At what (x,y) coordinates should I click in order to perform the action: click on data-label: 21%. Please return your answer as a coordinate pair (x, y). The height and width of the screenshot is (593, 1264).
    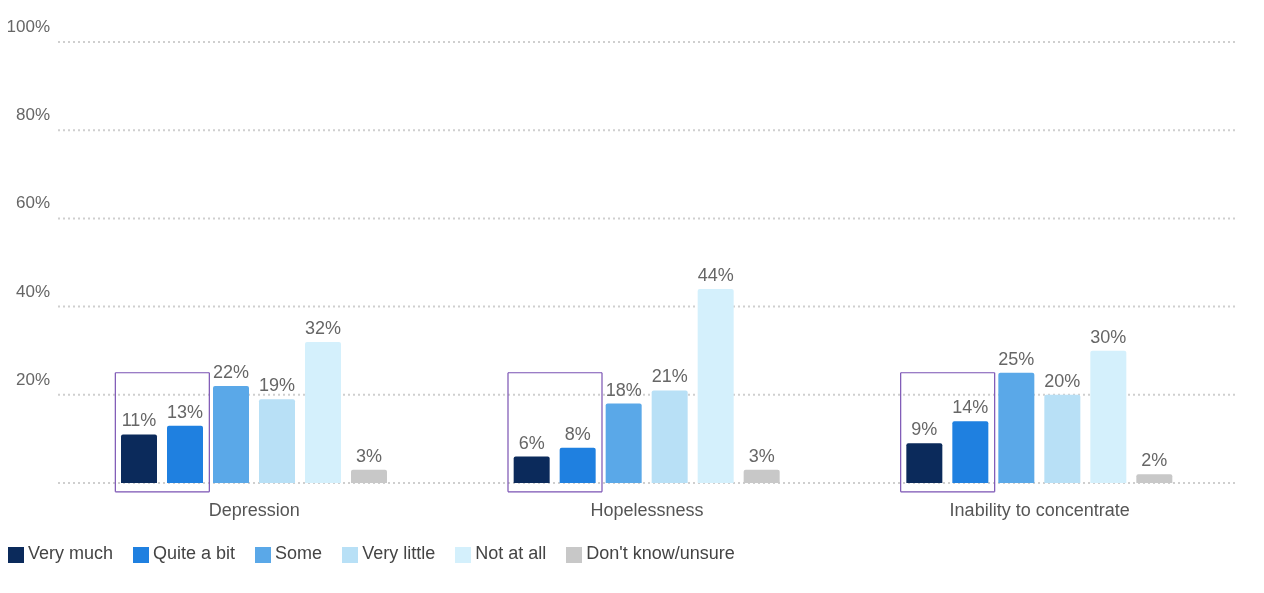
    Looking at the image, I should click on (669, 376).